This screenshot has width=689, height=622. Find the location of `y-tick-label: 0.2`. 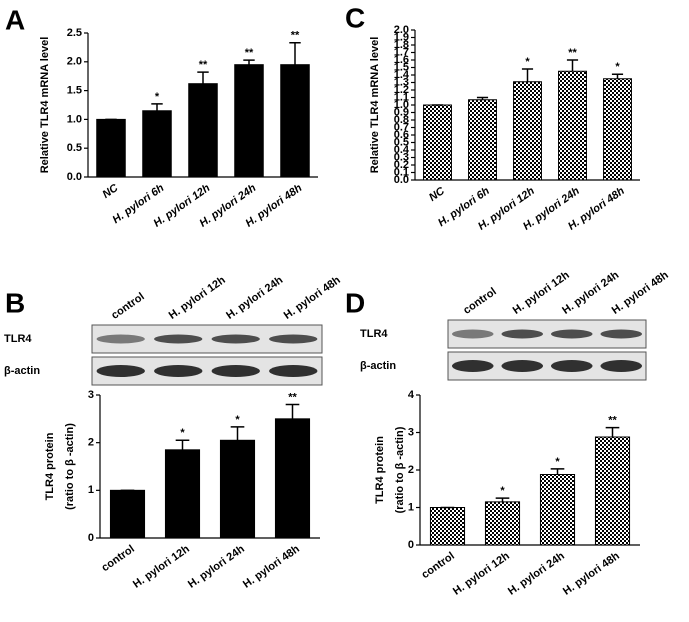

y-tick-label: 0.2 is located at coordinates (401, 165).